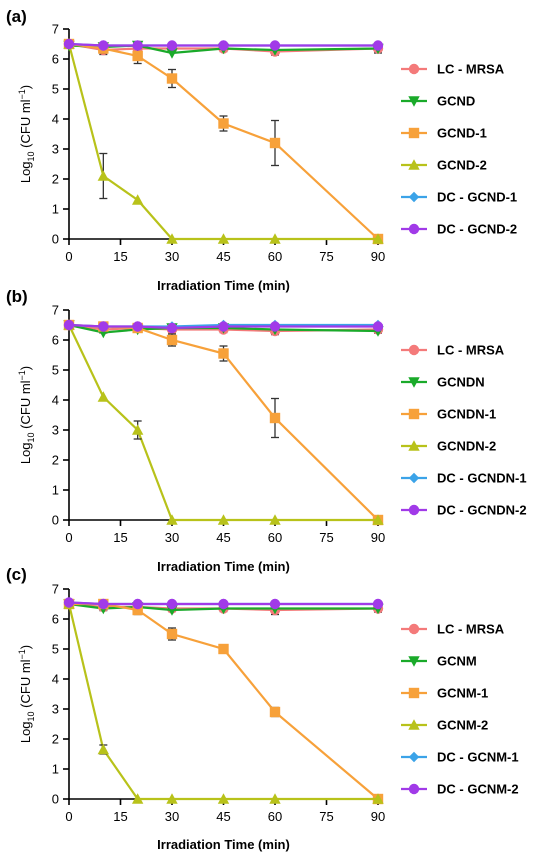 This screenshot has height=861, width=550. I want to click on legend-label: DC - GCNDN-2, so click(482, 510).